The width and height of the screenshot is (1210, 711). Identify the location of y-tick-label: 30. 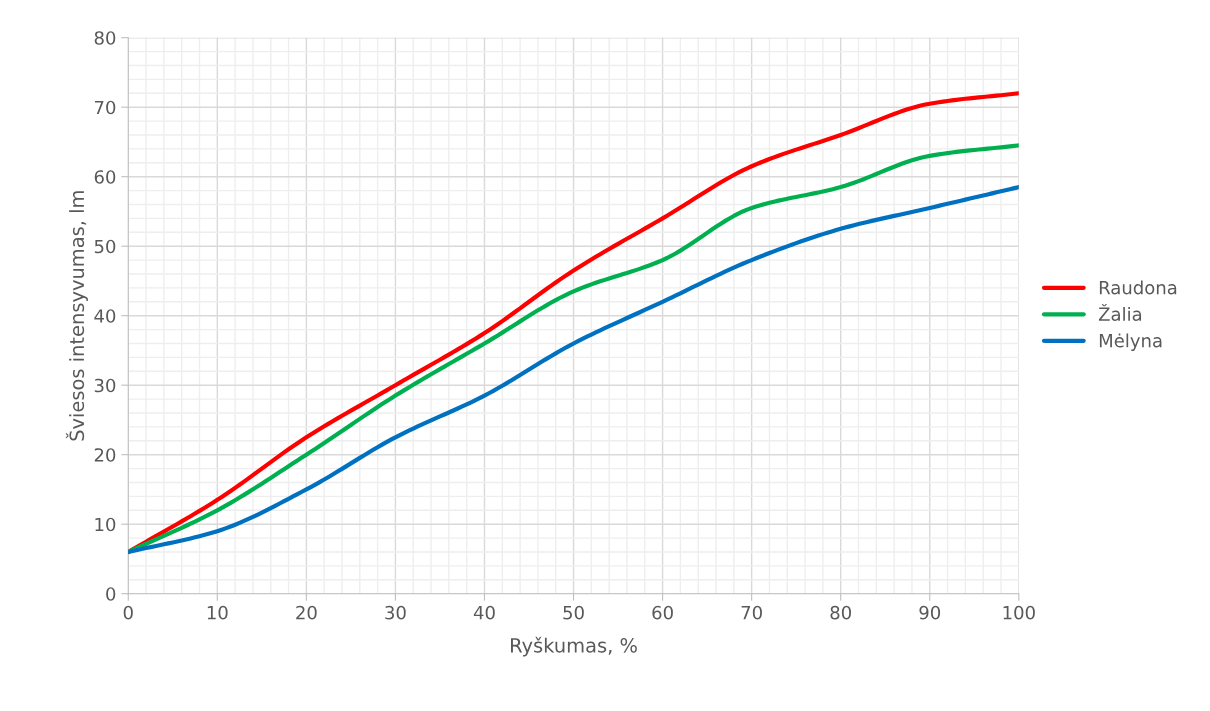
(105, 385).